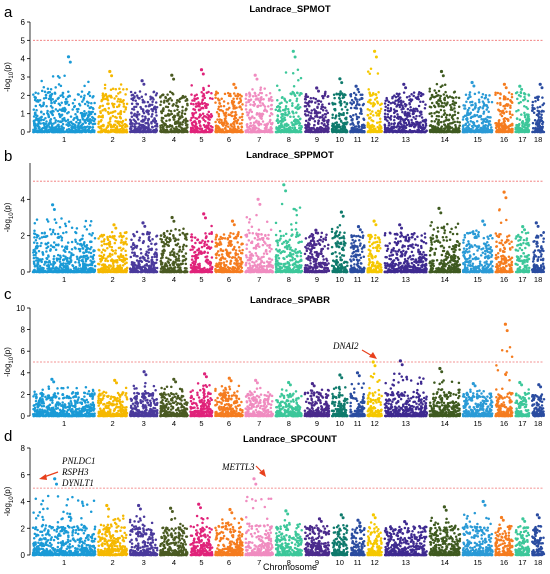 Image resolution: width=550 pixels, height=574 pixels. Describe the element at coordinates (201, 100) in the screenshot. I see `chromosome-5-points` at that location.